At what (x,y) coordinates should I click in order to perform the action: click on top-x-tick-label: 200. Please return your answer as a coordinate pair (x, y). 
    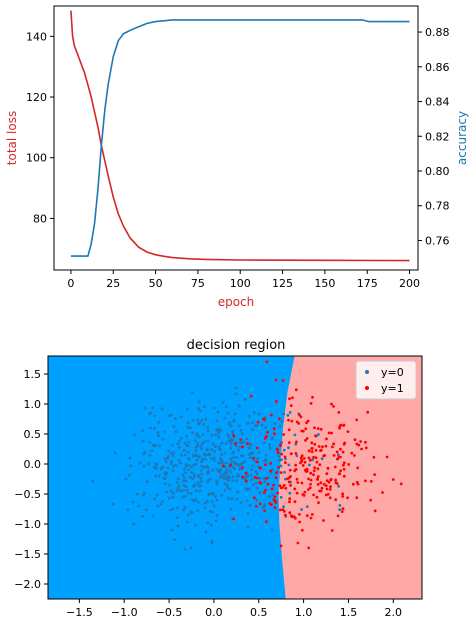
    Looking at the image, I should click on (409, 283).